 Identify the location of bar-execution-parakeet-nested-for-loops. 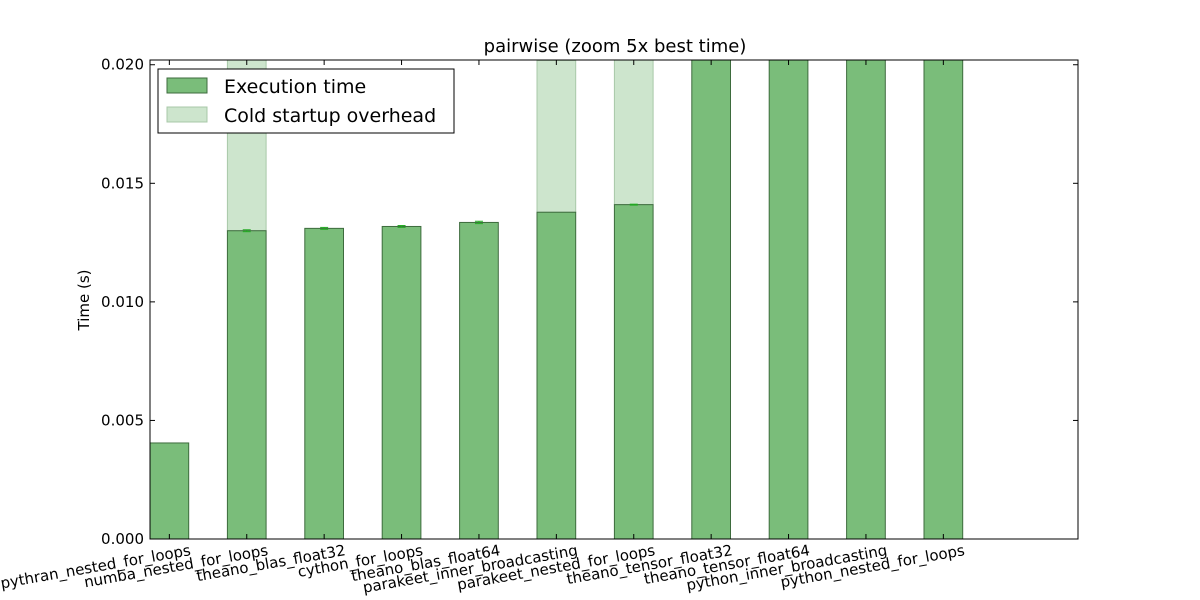
(633, 372).